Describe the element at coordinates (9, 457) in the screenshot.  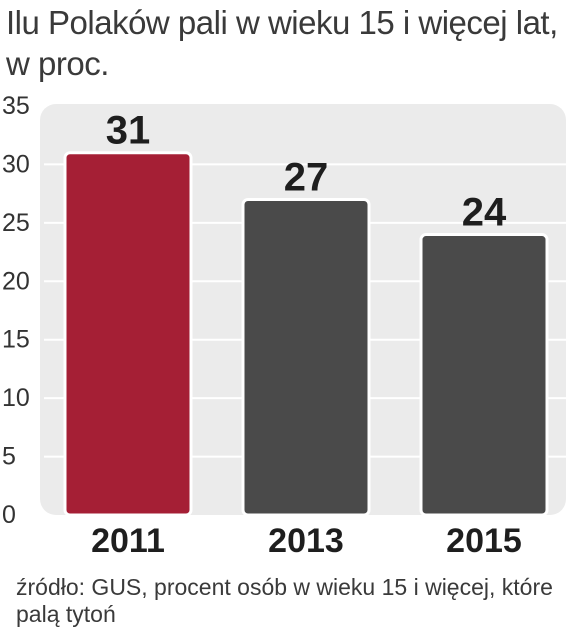
I see `y-tick-label: 5` at that location.